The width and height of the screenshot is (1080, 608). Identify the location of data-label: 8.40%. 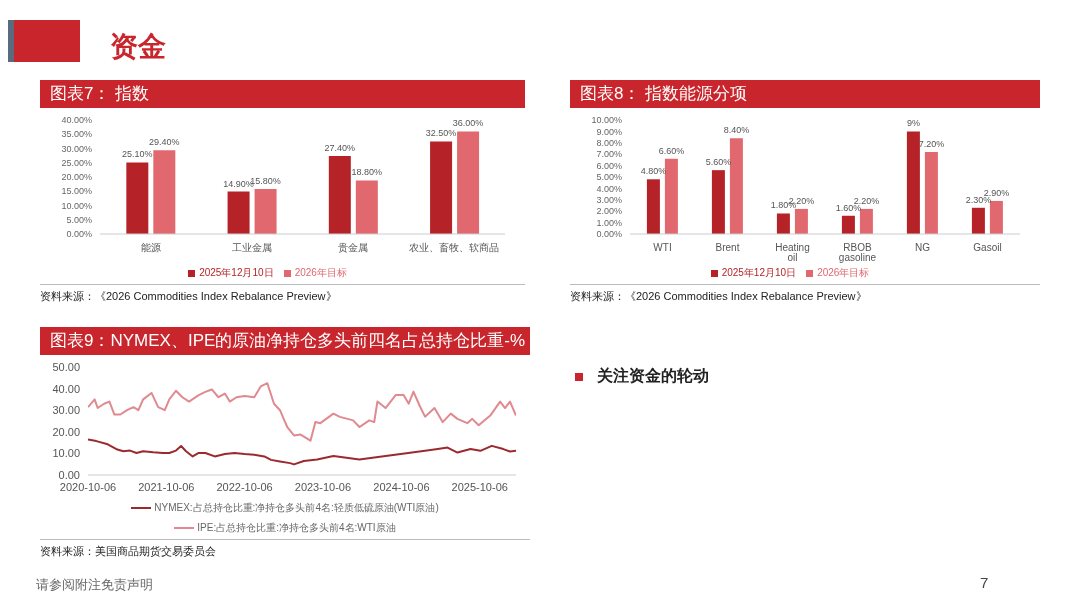
(736, 130).